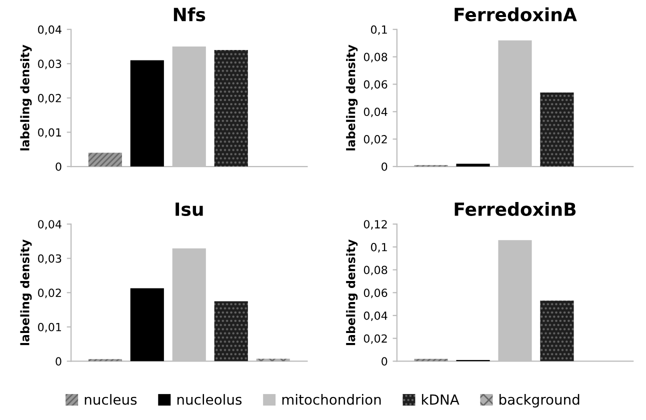 This screenshot has height=420, width=646. What do you see at coordinates (515, 209) in the screenshot?
I see `chart-title: FerredoxinB` at bounding box center [515, 209].